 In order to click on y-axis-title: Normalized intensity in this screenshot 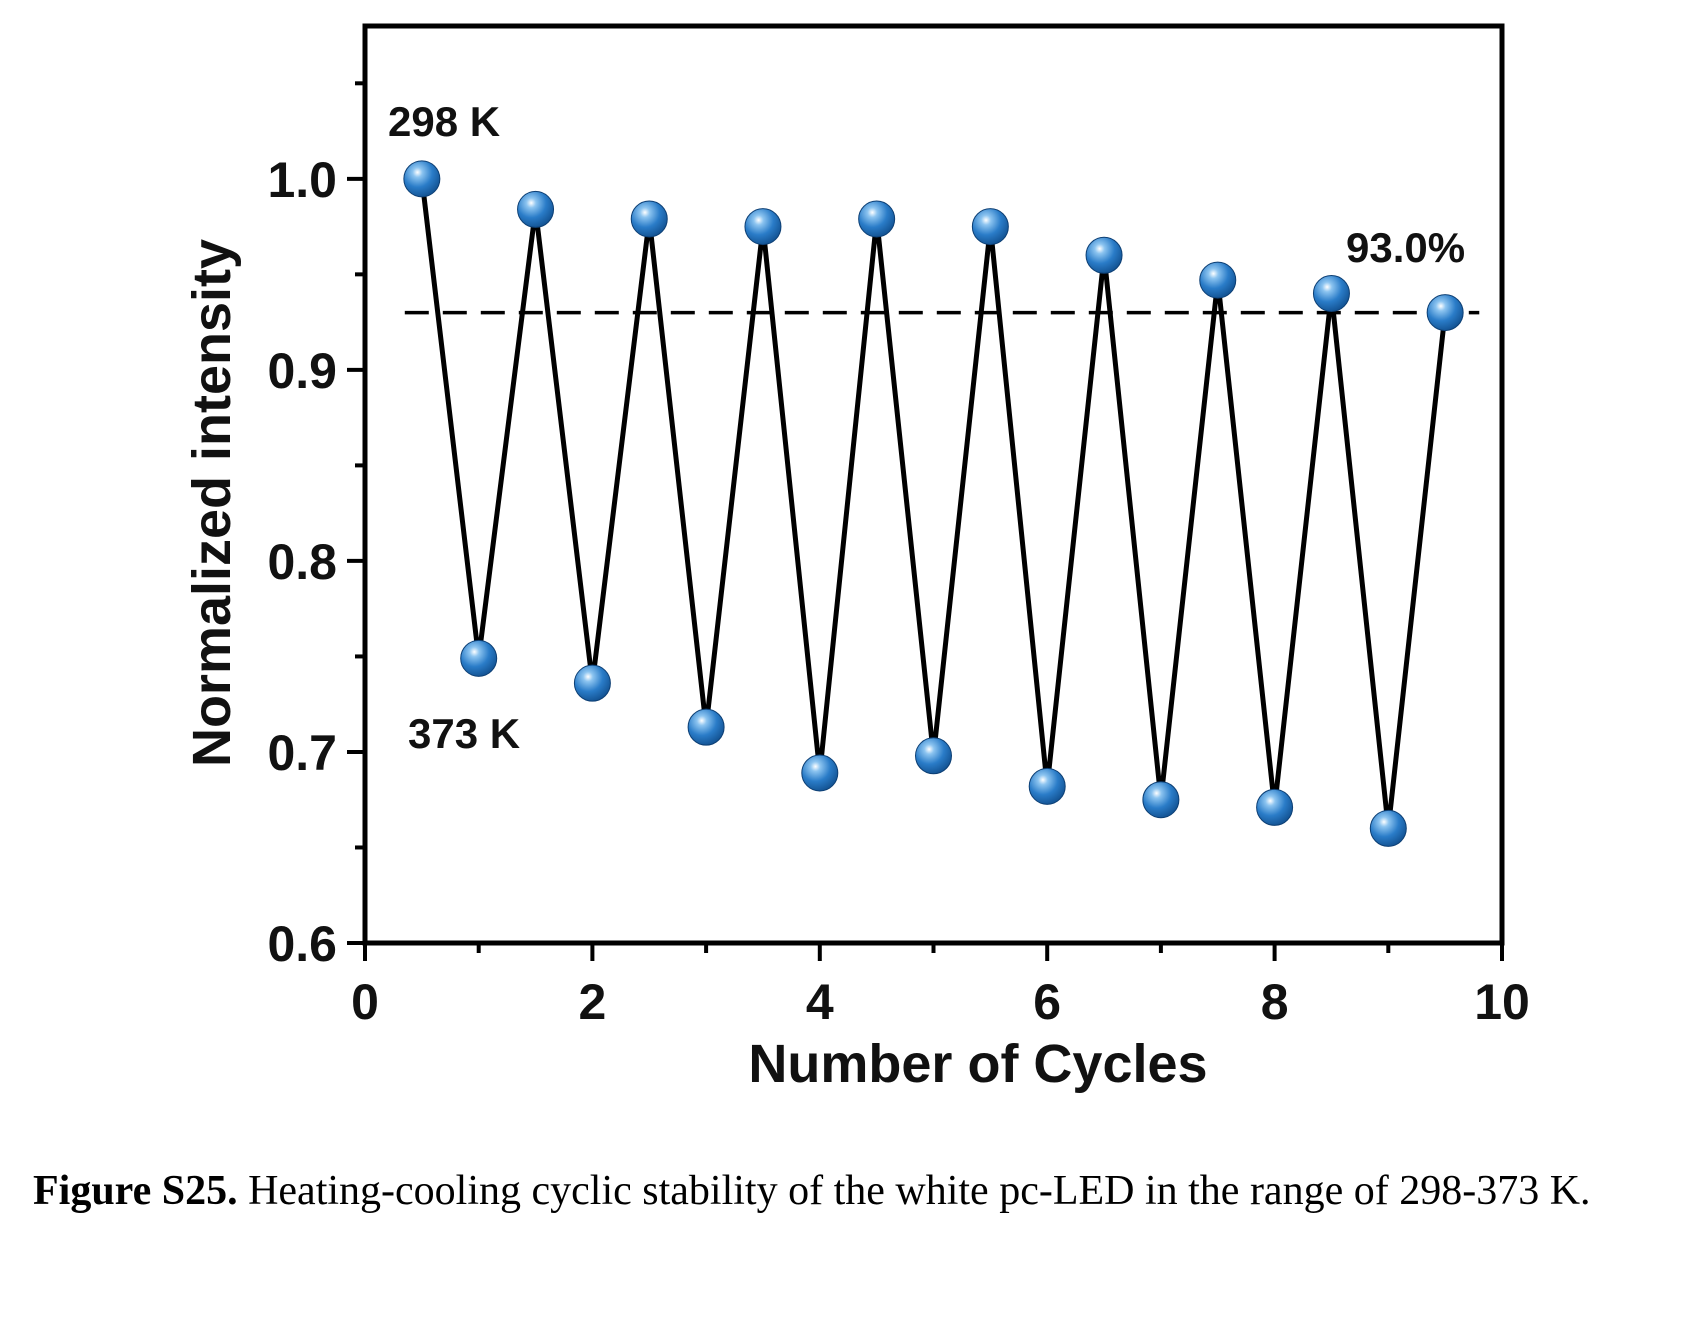, I will do `click(212, 503)`.